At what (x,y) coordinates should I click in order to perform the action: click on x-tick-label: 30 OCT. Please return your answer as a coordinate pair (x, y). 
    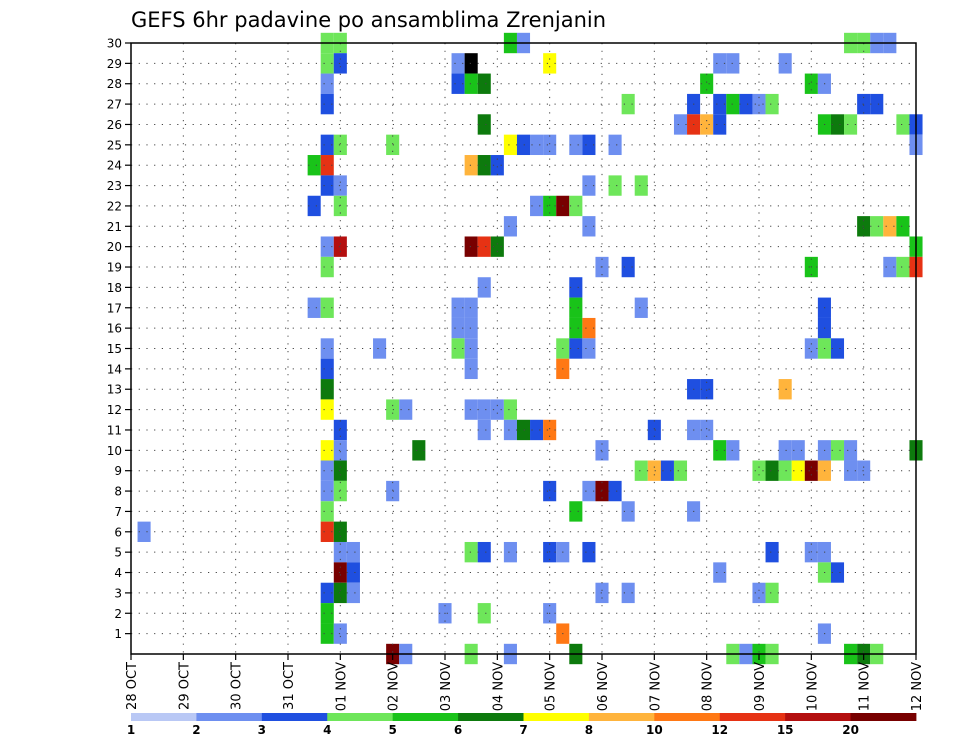
    Looking at the image, I should click on (237, 686).